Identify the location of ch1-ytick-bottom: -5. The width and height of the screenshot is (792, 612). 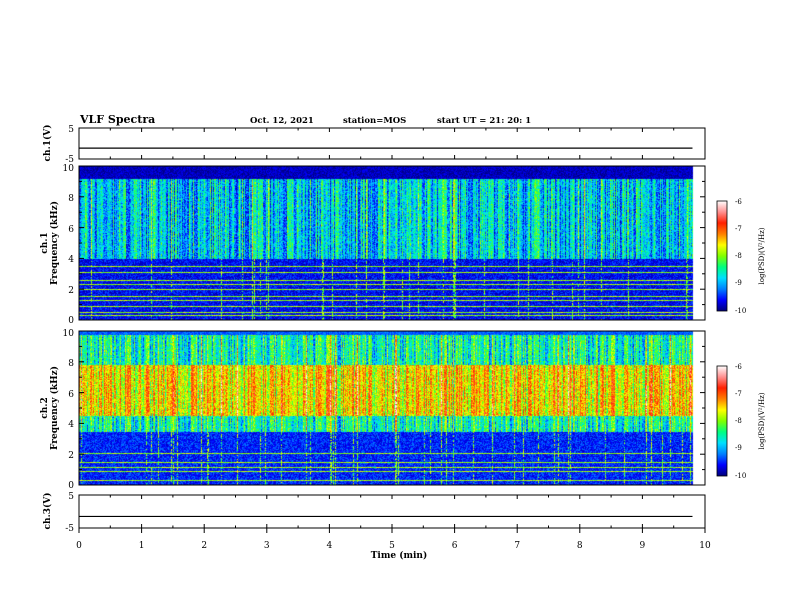
(69, 160).